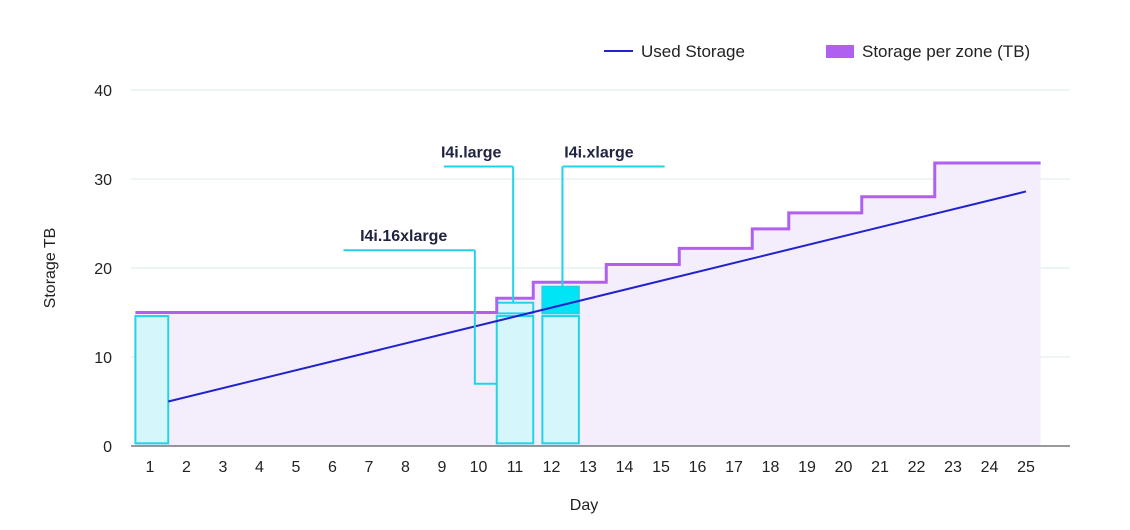  I want to click on annotation-label-2: I4i.large, so click(471, 153).